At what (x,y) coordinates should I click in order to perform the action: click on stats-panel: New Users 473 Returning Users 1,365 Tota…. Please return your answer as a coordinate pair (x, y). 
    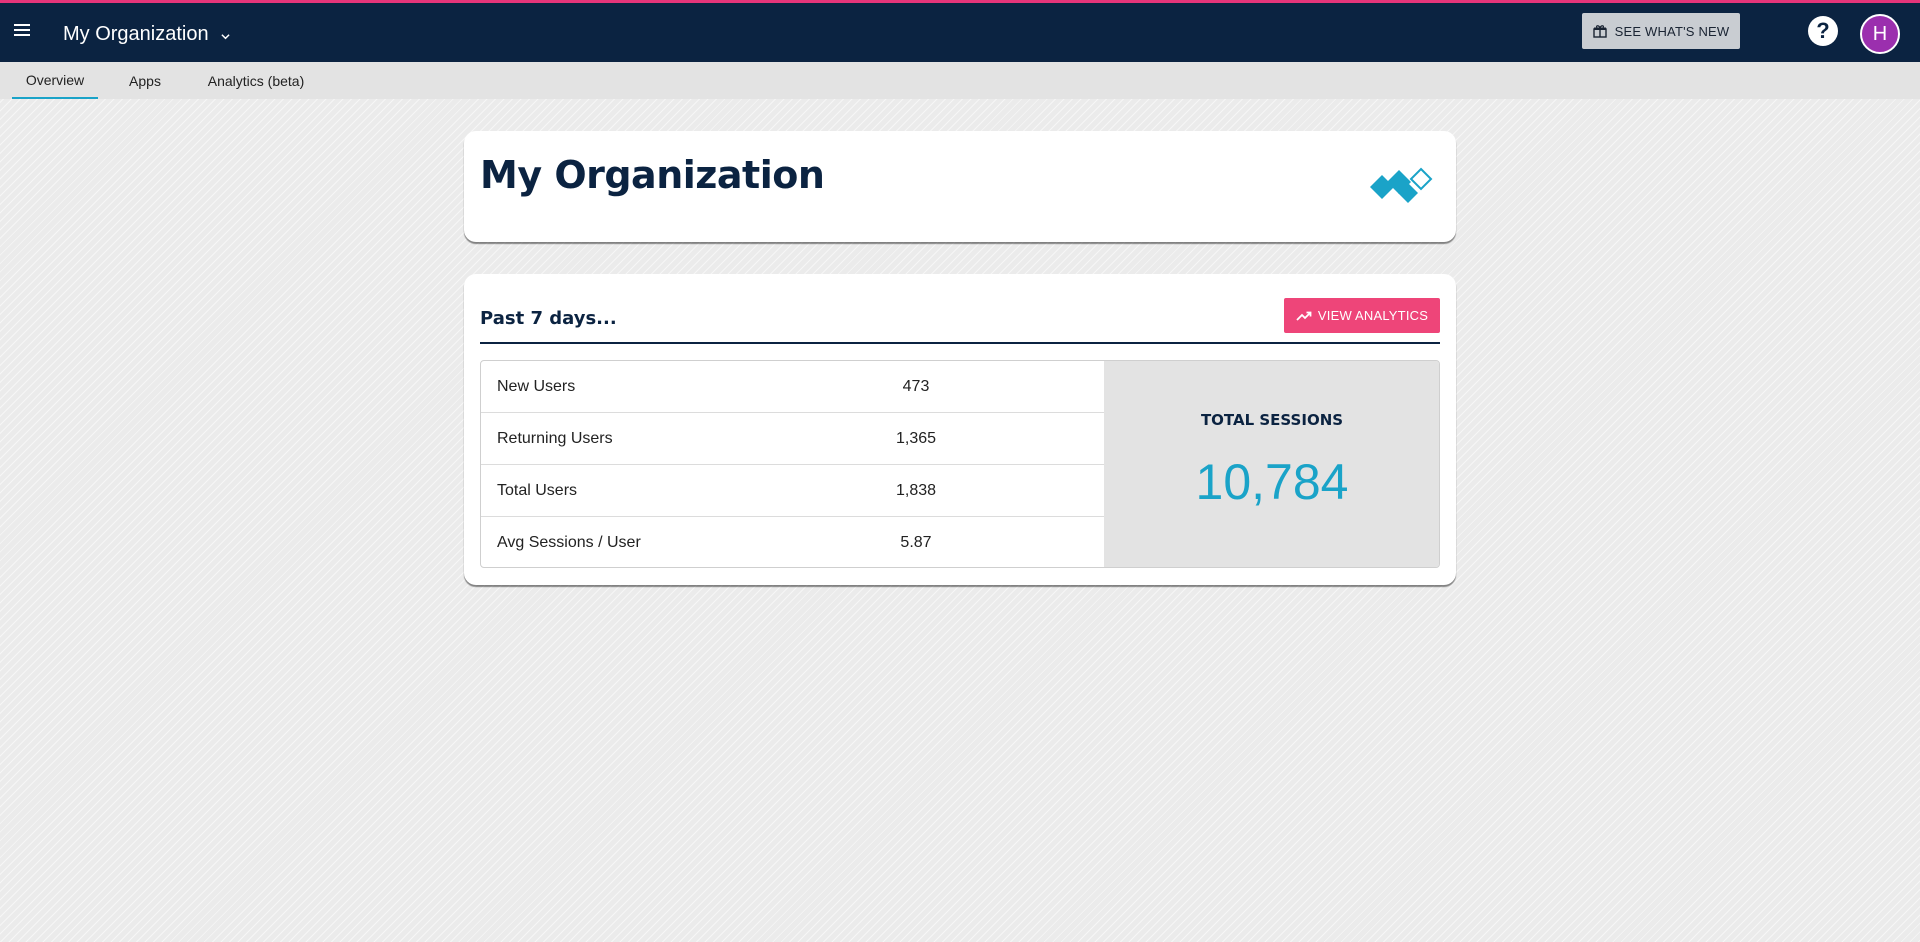
    Looking at the image, I should click on (960, 464).